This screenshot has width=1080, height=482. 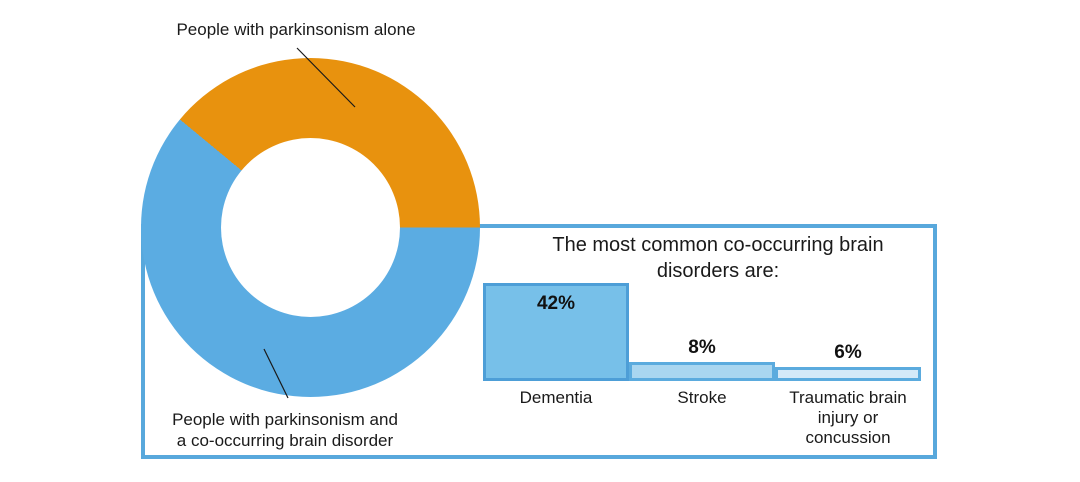 What do you see at coordinates (702, 397) in the screenshot?
I see `bar-category-label-stroke: Stroke` at bounding box center [702, 397].